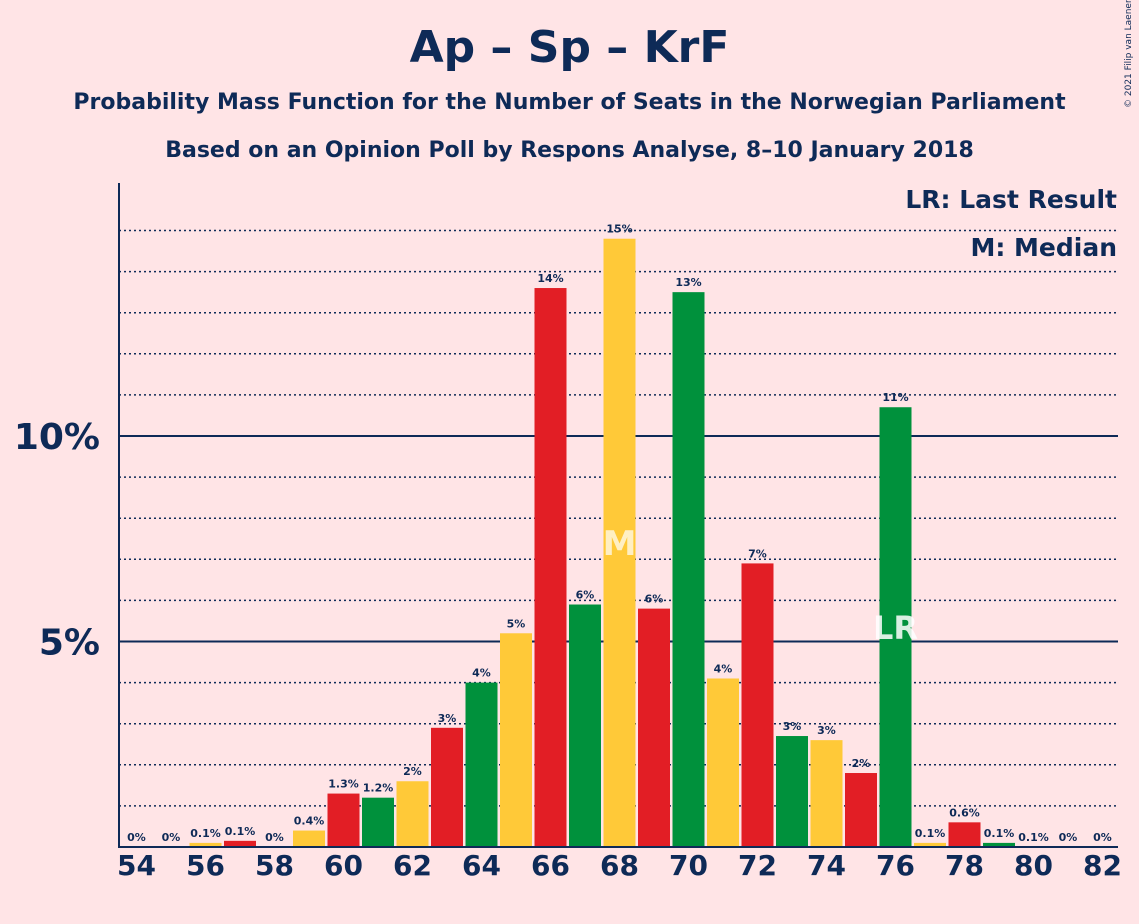 The width and height of the screenshot is (1139, 924). I want to click on x-tick-label: 68, so click(619, 865).